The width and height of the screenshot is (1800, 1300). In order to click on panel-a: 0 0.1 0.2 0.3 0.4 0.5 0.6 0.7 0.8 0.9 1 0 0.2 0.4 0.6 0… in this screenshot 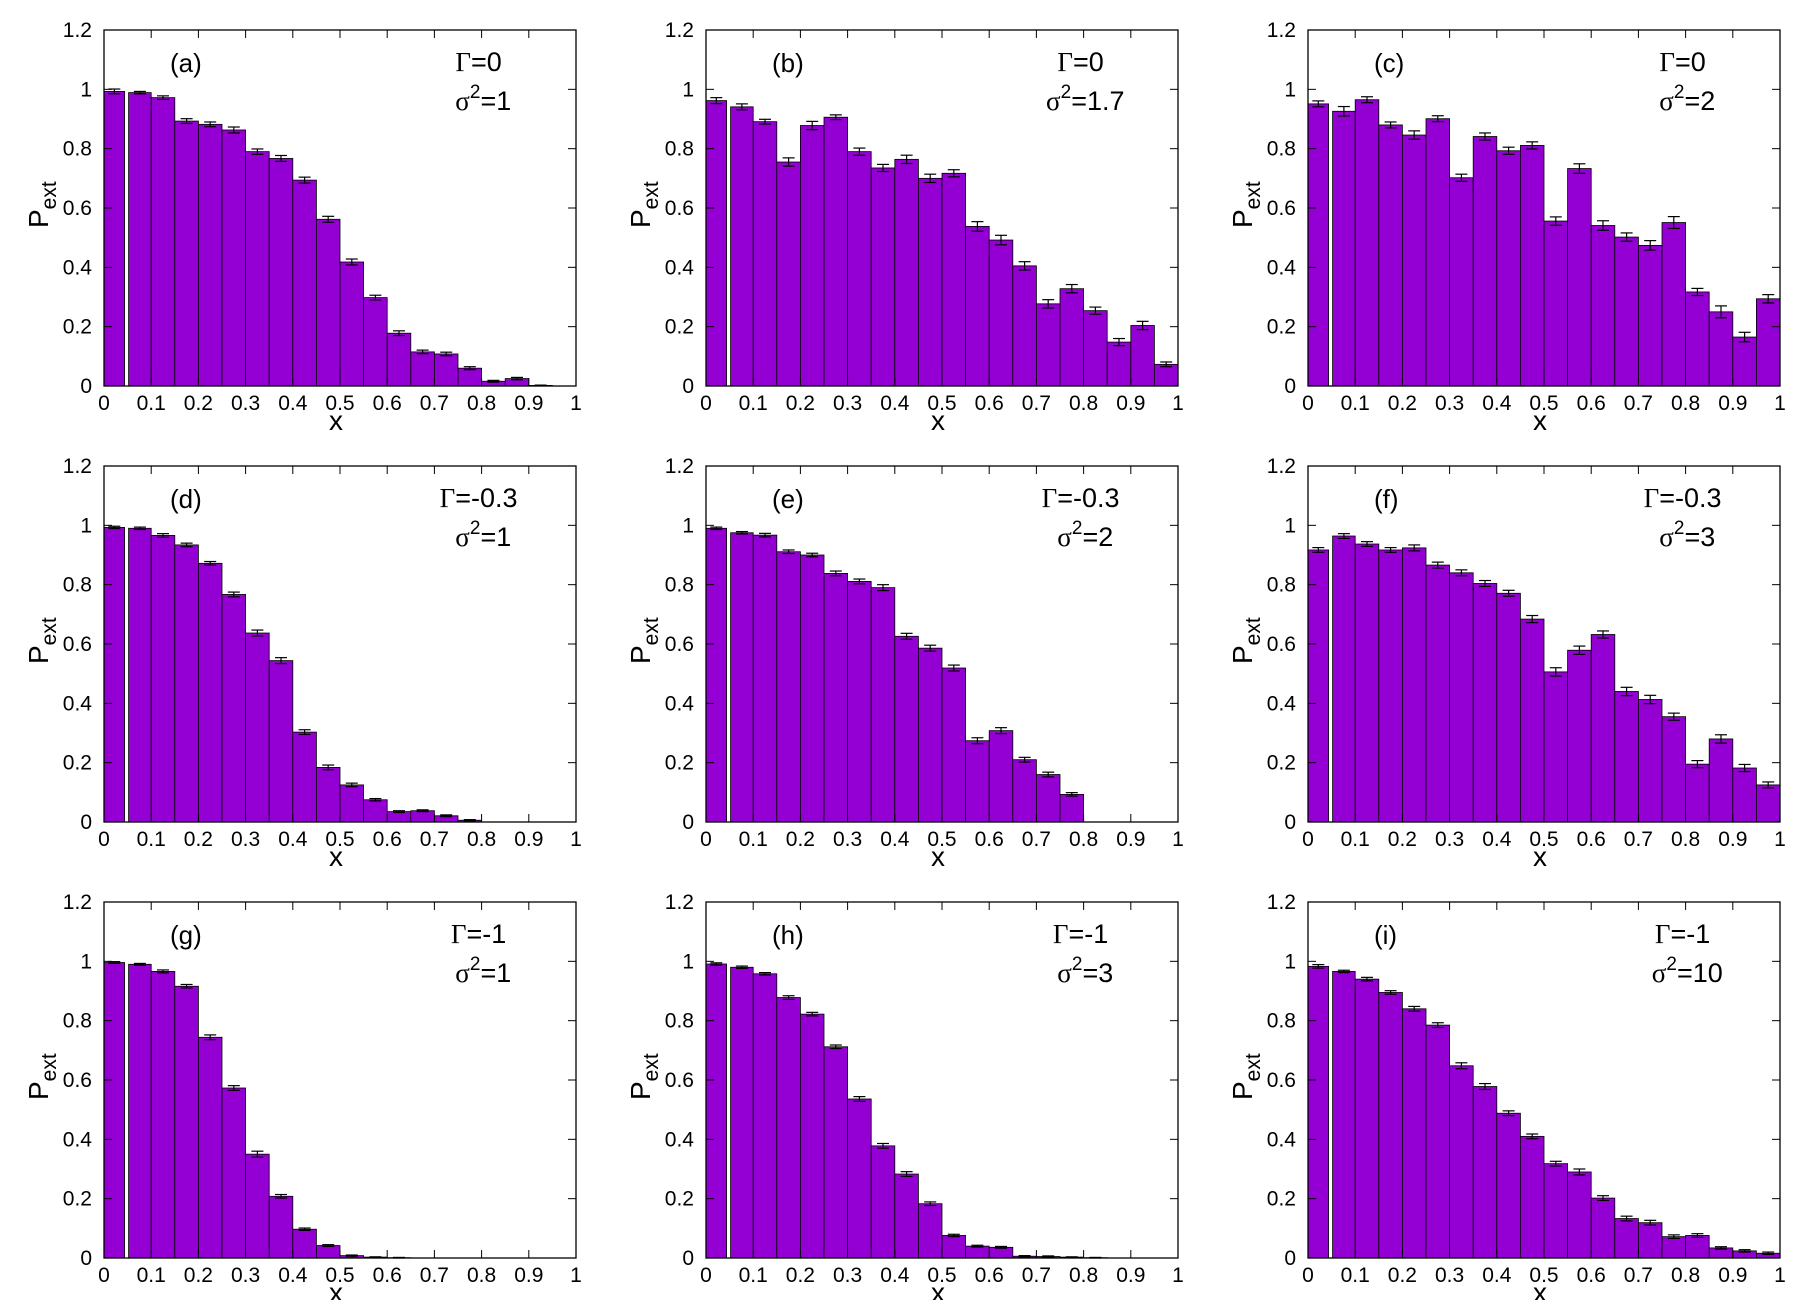, I will do `click(302, 227)`.